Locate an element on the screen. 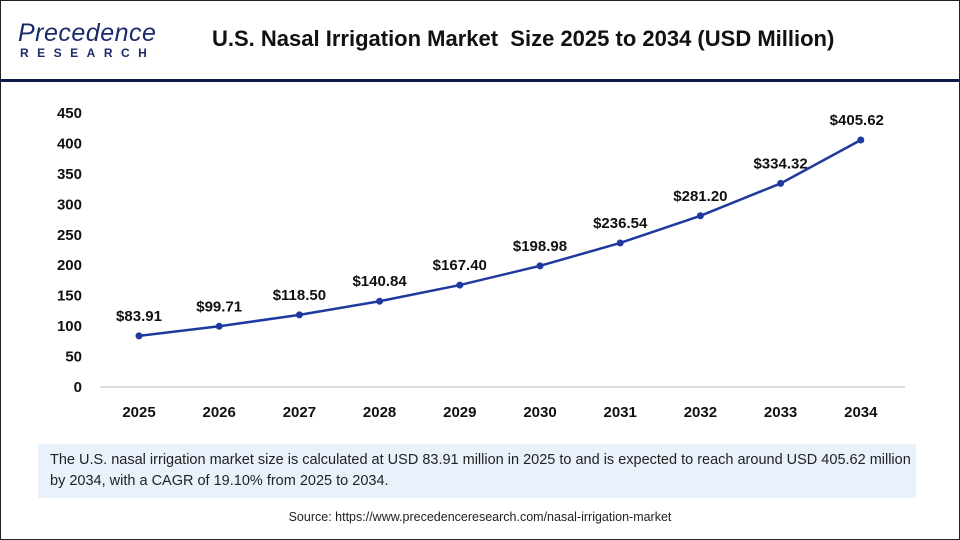  x-tick-label: 2026 is located at coordinates (219, 412).